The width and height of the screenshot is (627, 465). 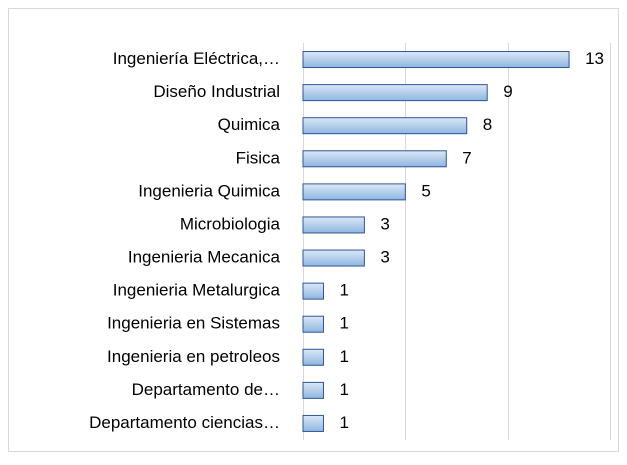 What do you see at coordinates (487, 124) in the screenshot?
I see `data-label: 8` at bounding box center [487, 124].